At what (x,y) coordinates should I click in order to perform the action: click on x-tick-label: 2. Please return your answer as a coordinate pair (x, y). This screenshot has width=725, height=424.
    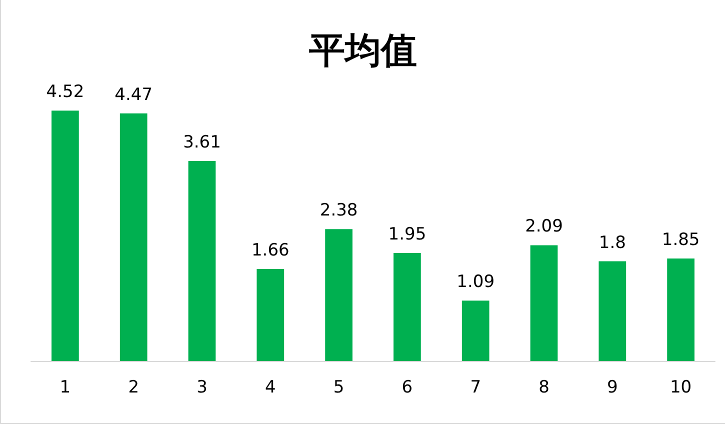
    Looking at the image, I should click on (134, 388).